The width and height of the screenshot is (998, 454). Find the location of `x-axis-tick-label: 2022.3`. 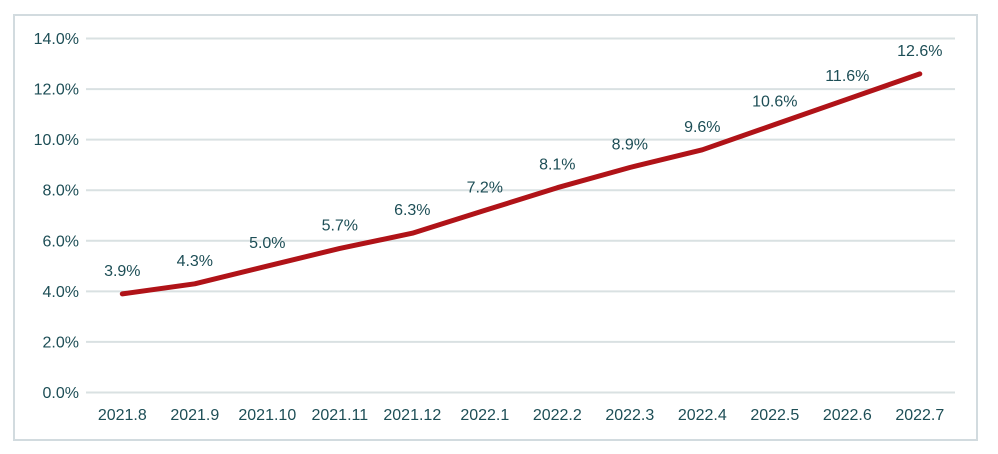

x-axis-tick-label: 2022.3 is located at coordinates (629, 415).